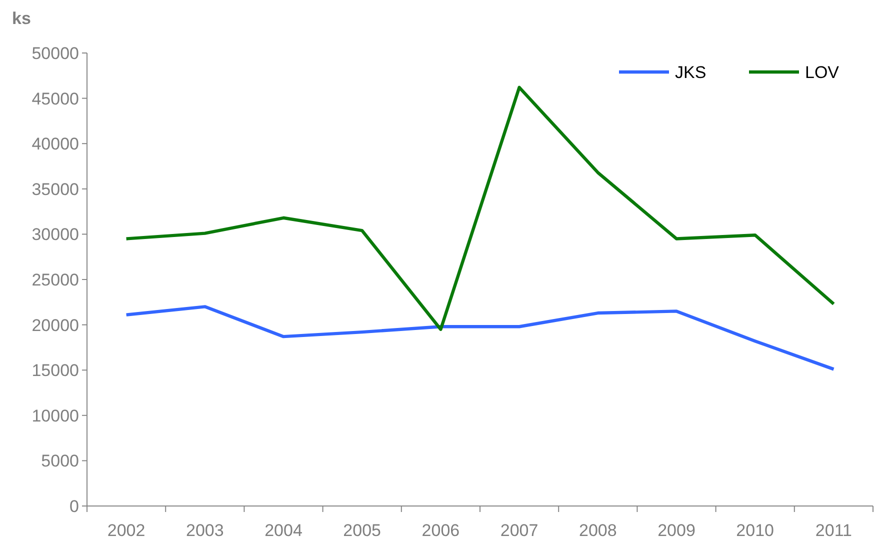 The image size is (881, 547). I want to click on x-tick-label: 2011, so click(833, 530).